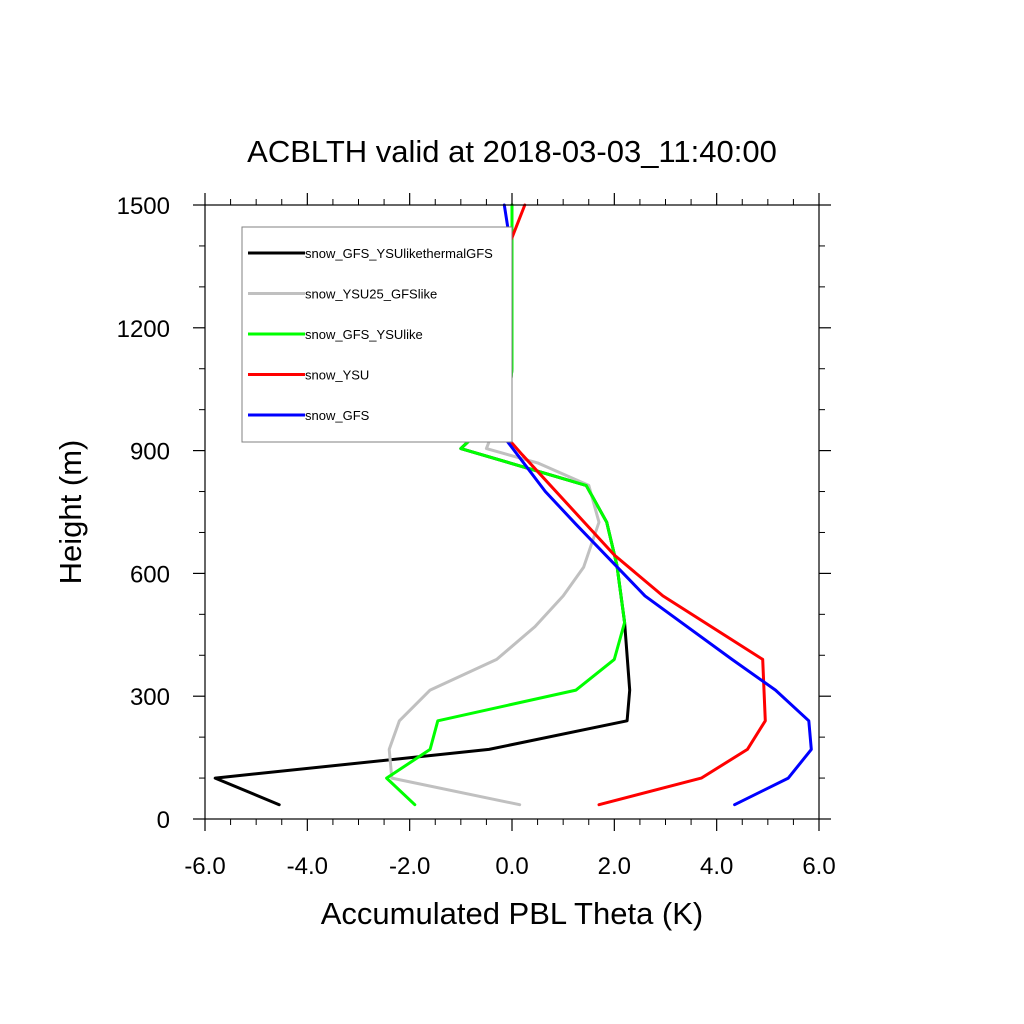  Describe the element at coordinates (371, 294) in the screenshot. I see `legend-label: snow_YSU25_GFSlike` at that location.